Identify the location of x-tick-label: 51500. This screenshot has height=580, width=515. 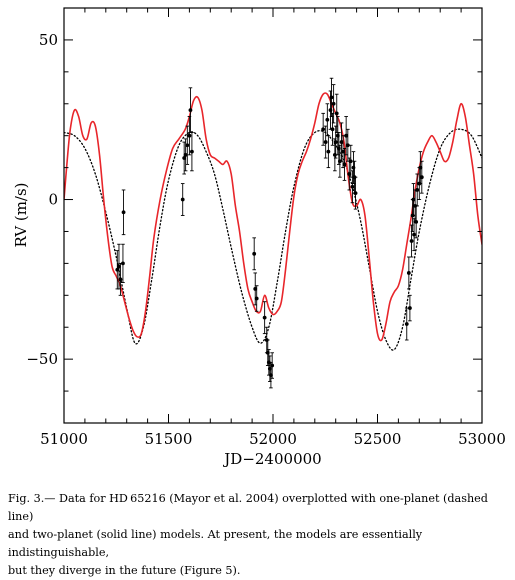
(169, 439).